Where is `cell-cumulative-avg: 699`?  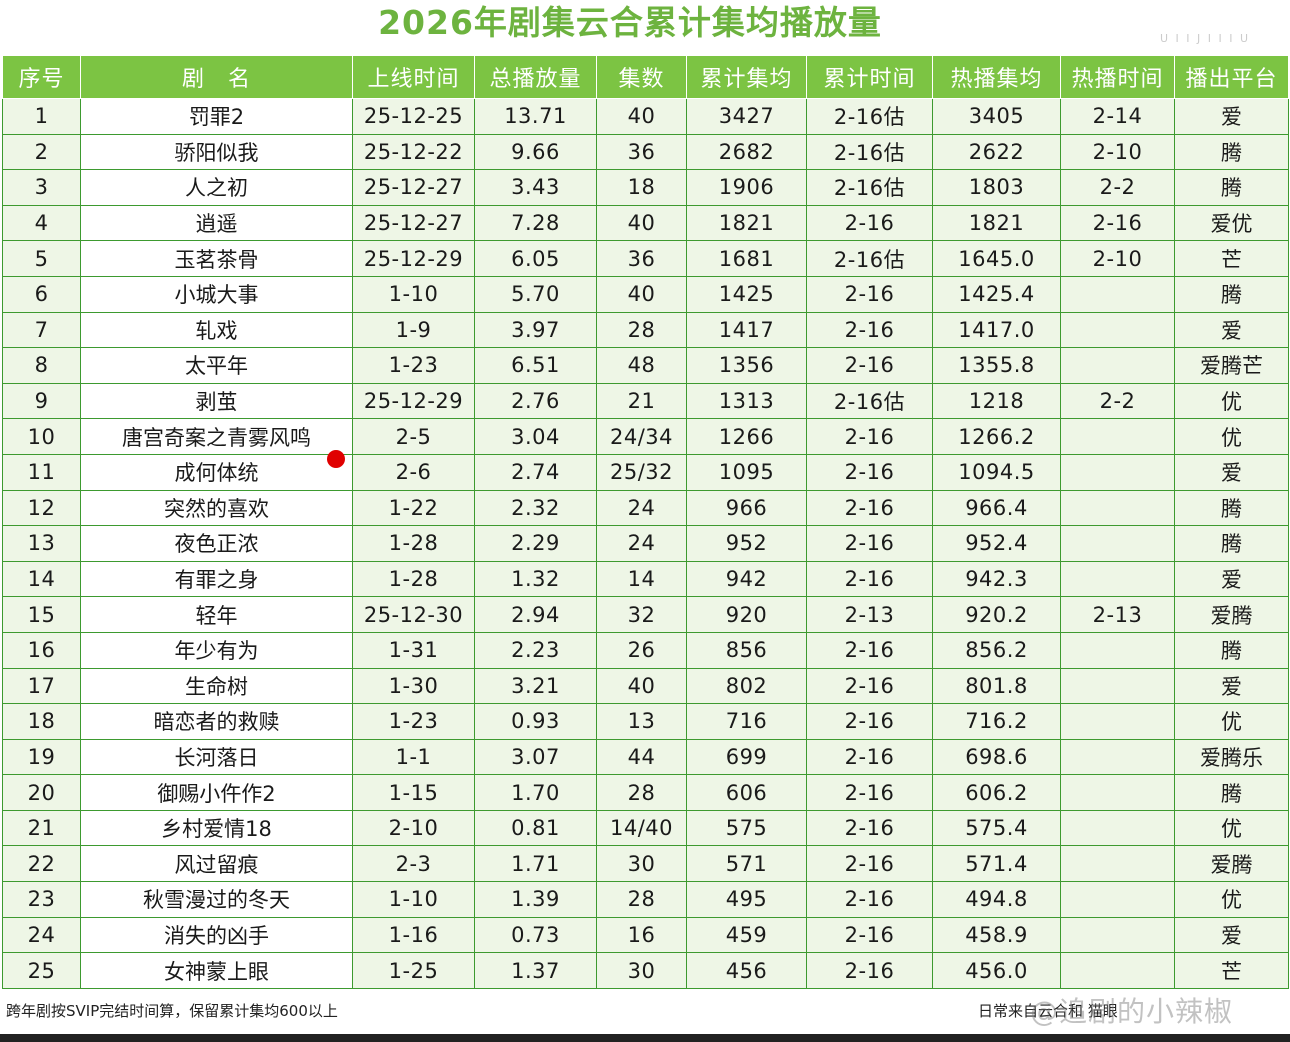
cell-cumulative-avg: 699 is located at coordinates (746, 757).